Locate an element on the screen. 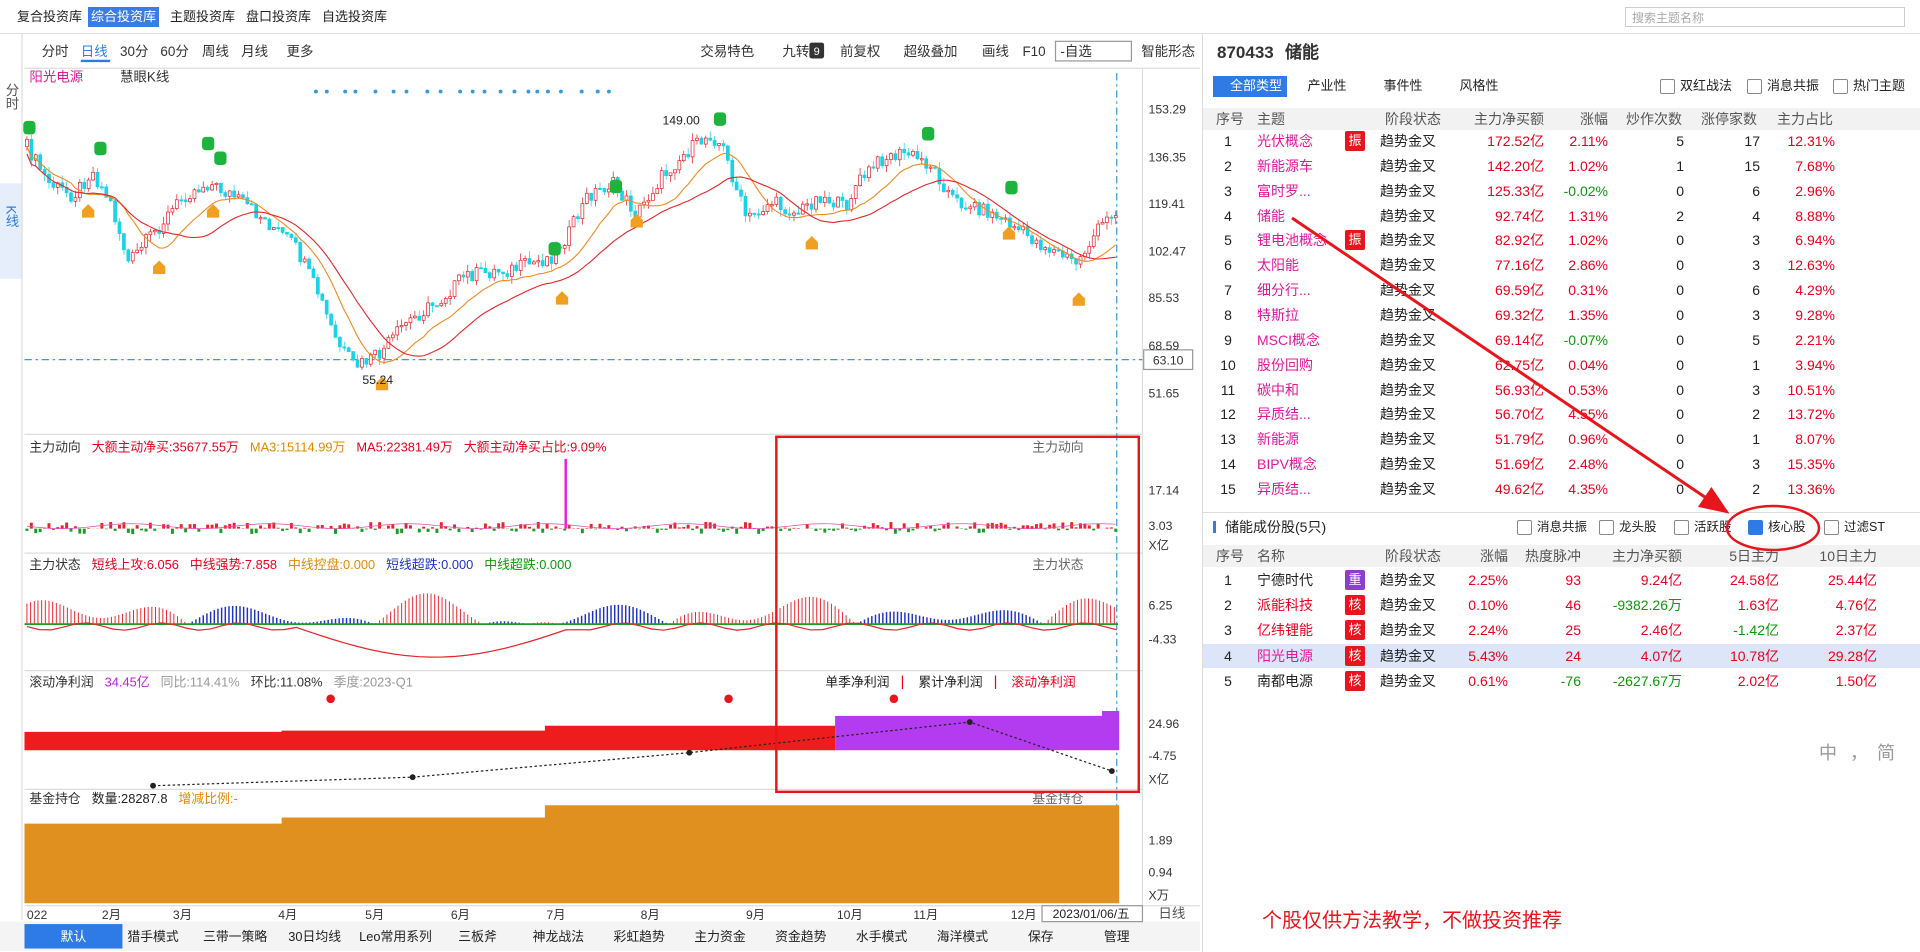  period-tab: 分时 is located at coordinates (55, 51).